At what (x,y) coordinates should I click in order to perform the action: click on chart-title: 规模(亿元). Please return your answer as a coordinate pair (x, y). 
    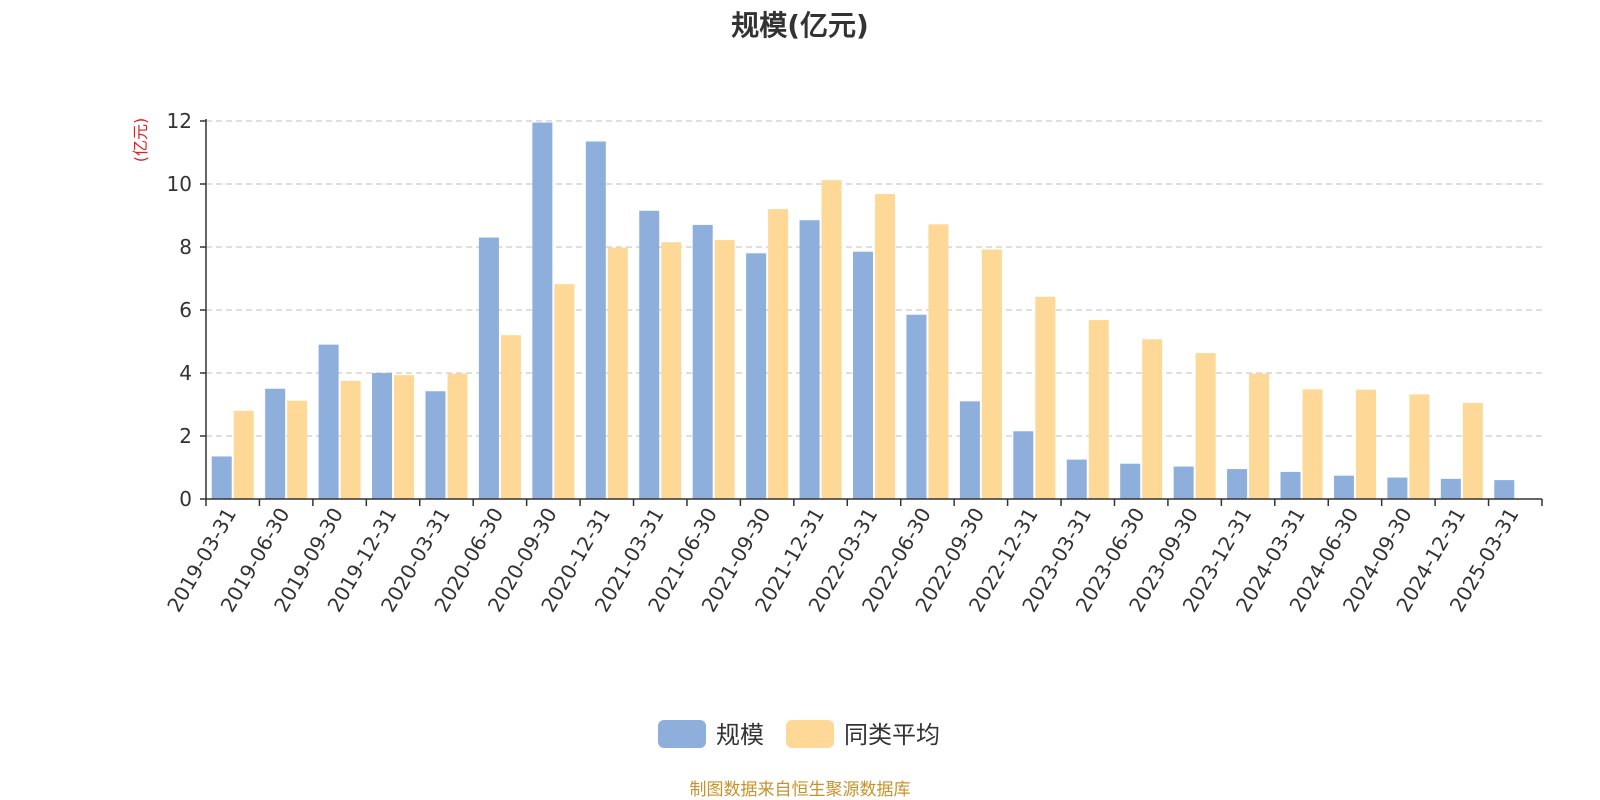
    Looking at the image, I should click on (800, 25).